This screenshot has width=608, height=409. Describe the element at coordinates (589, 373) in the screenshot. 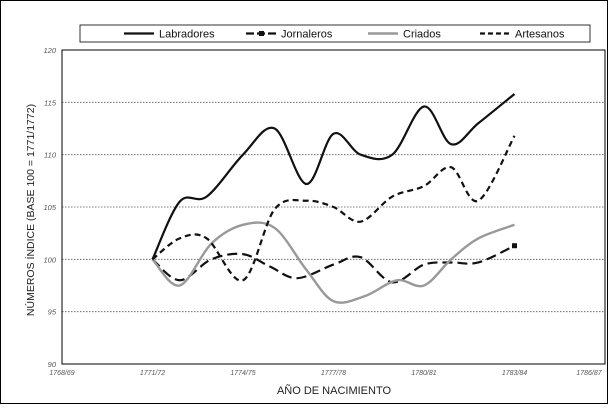

I see `x-tick-label: 1786/87` at that location.